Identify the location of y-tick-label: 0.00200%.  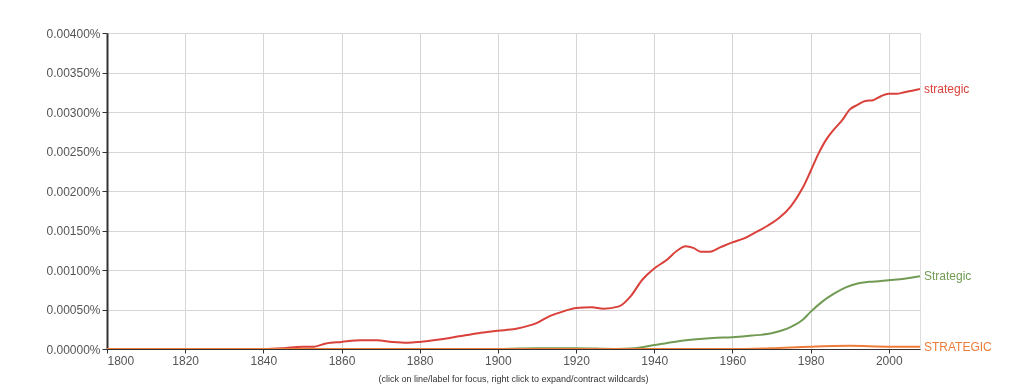
(73, 191).